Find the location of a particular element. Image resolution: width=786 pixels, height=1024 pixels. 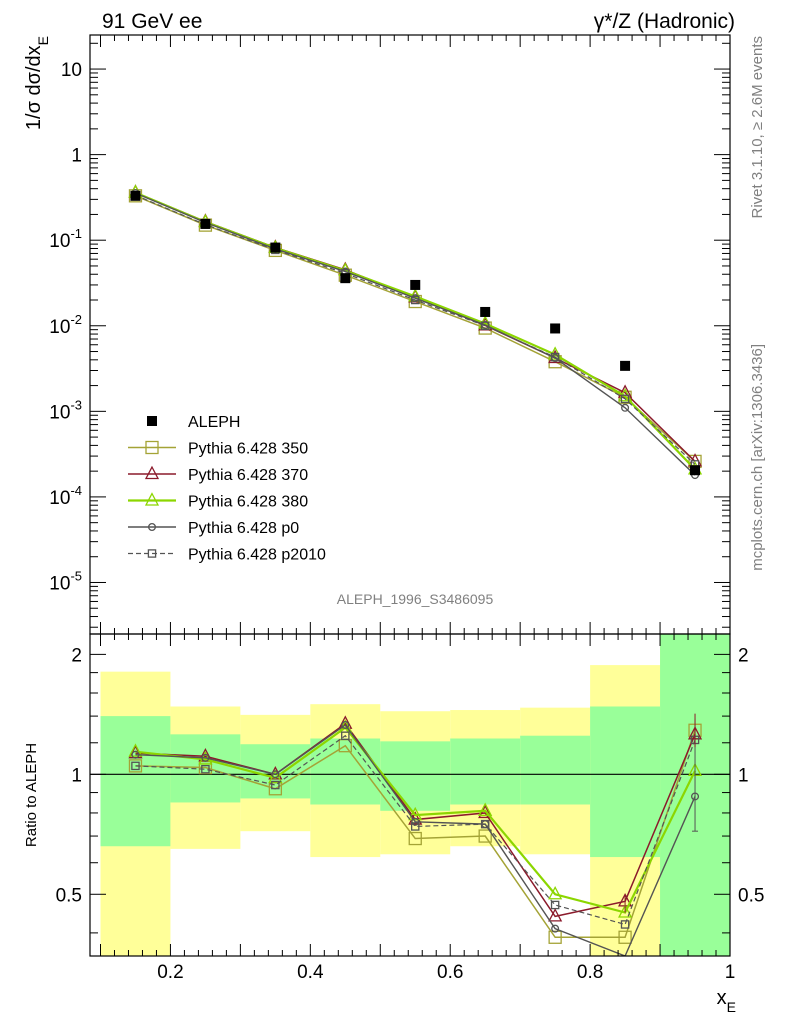

xlabel-sub: E is located at coordinates (731, 1007).